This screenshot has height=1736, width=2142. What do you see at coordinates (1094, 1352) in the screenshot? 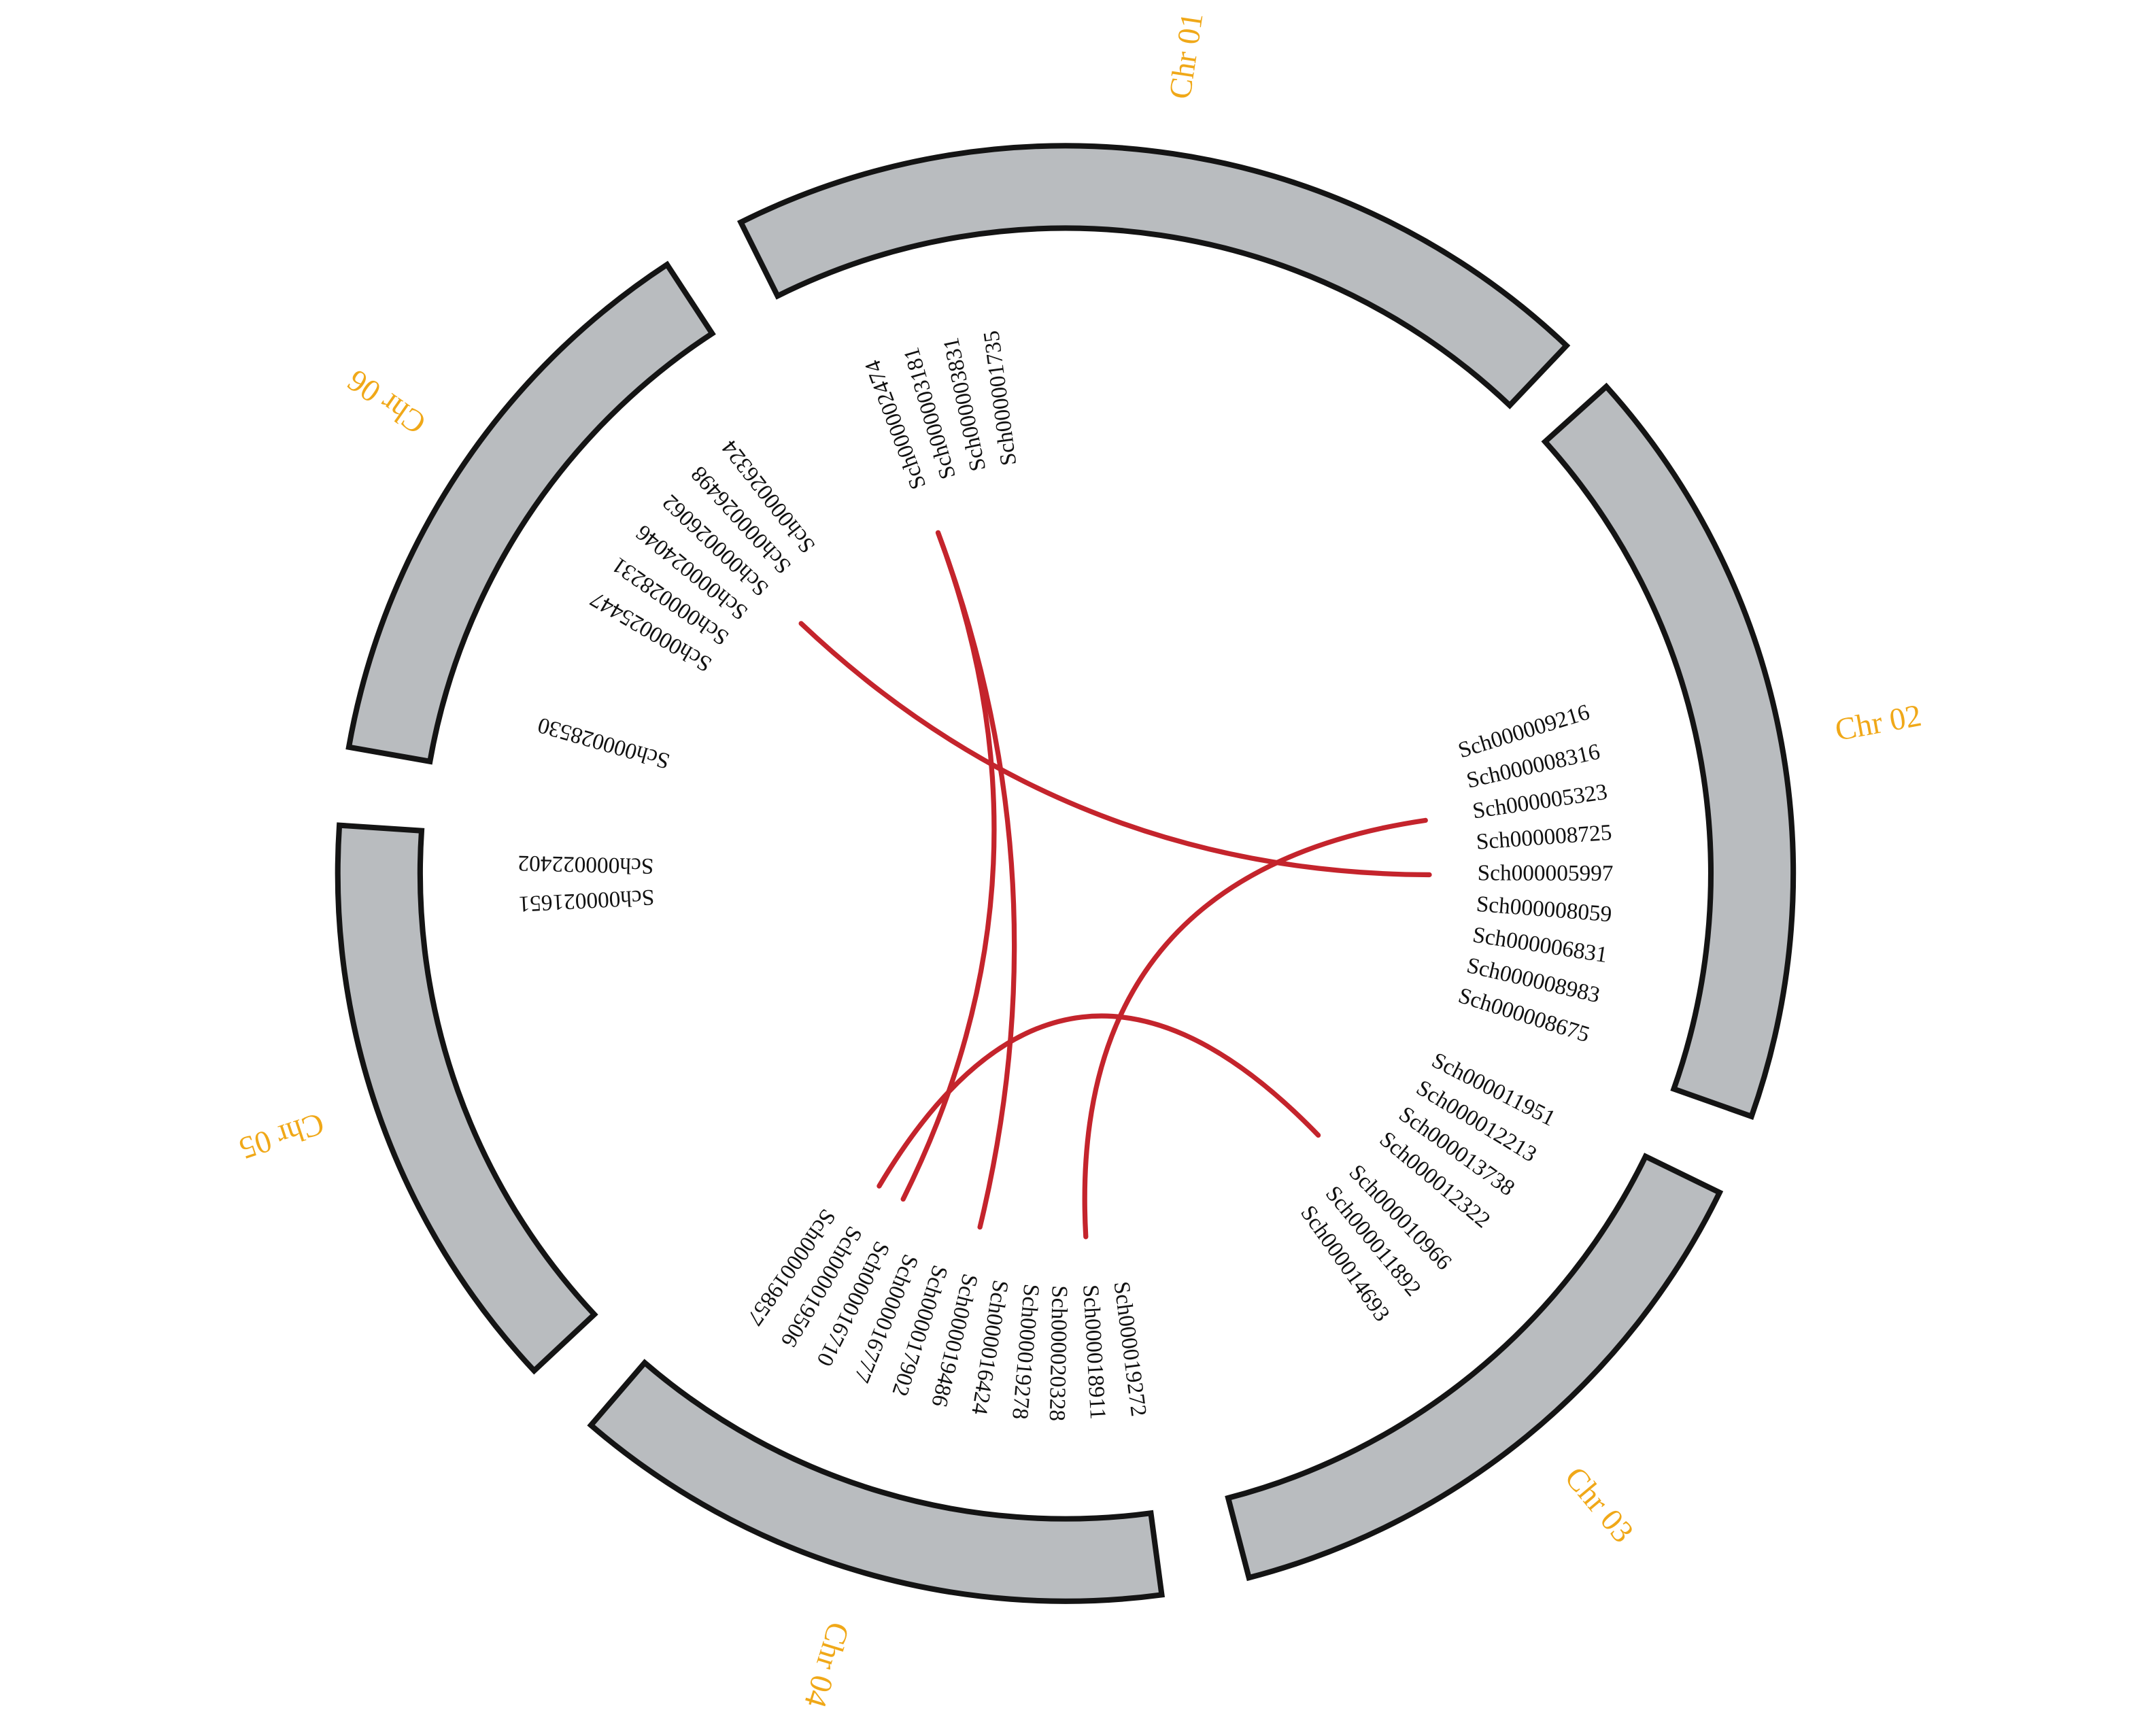
I see `gene-label: Sch000018911` at bounding box center [1094, 1352].